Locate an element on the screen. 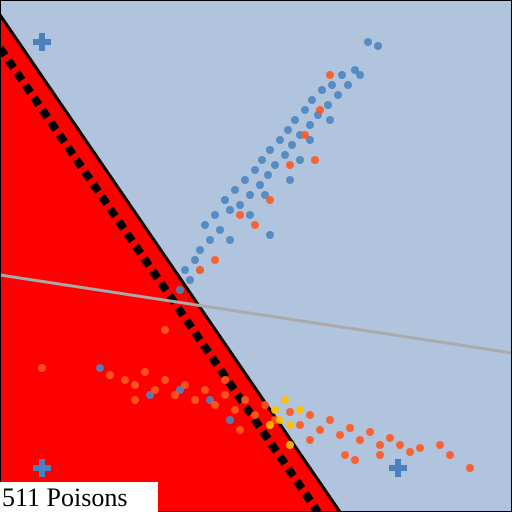 The height and width of the screenshot is (512, 512). annotation-box is located at coordinates (79, 497).